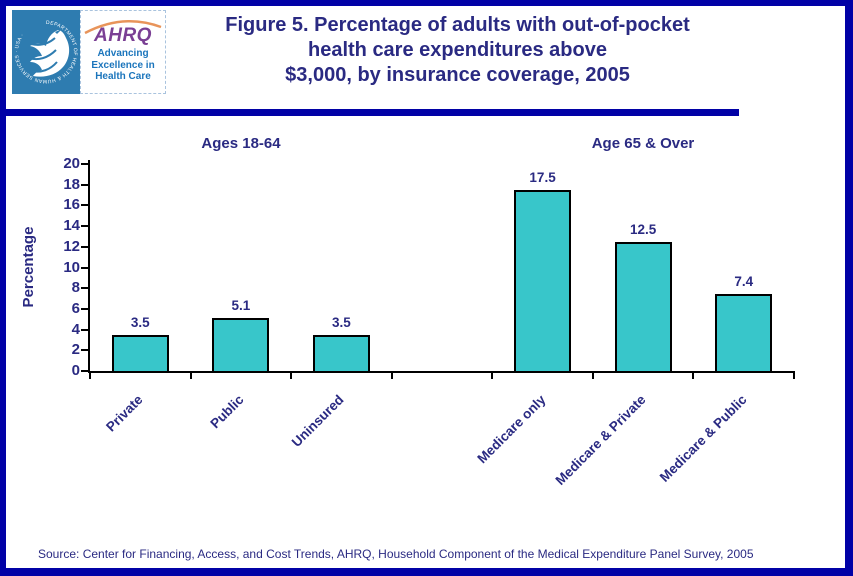  What do you see at coordinates (75, 329) in the screenshot?
I see `y-tick-label: 4` at bounding box center [75, 329].